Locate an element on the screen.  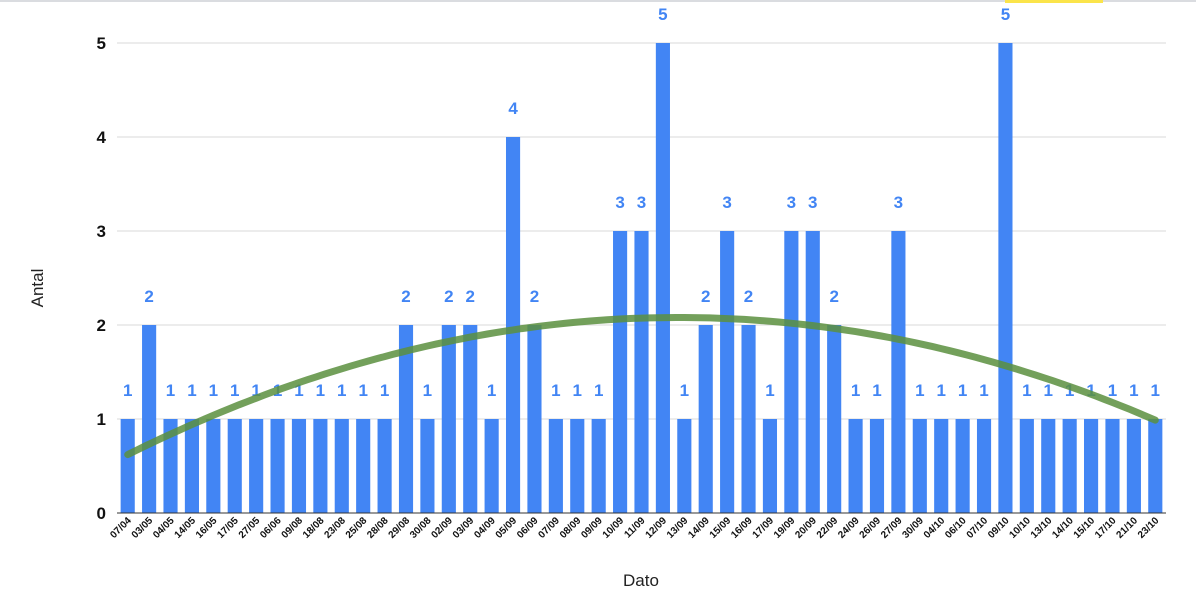
x-tick-label: 13/09 is located at coordinates (678, 528).